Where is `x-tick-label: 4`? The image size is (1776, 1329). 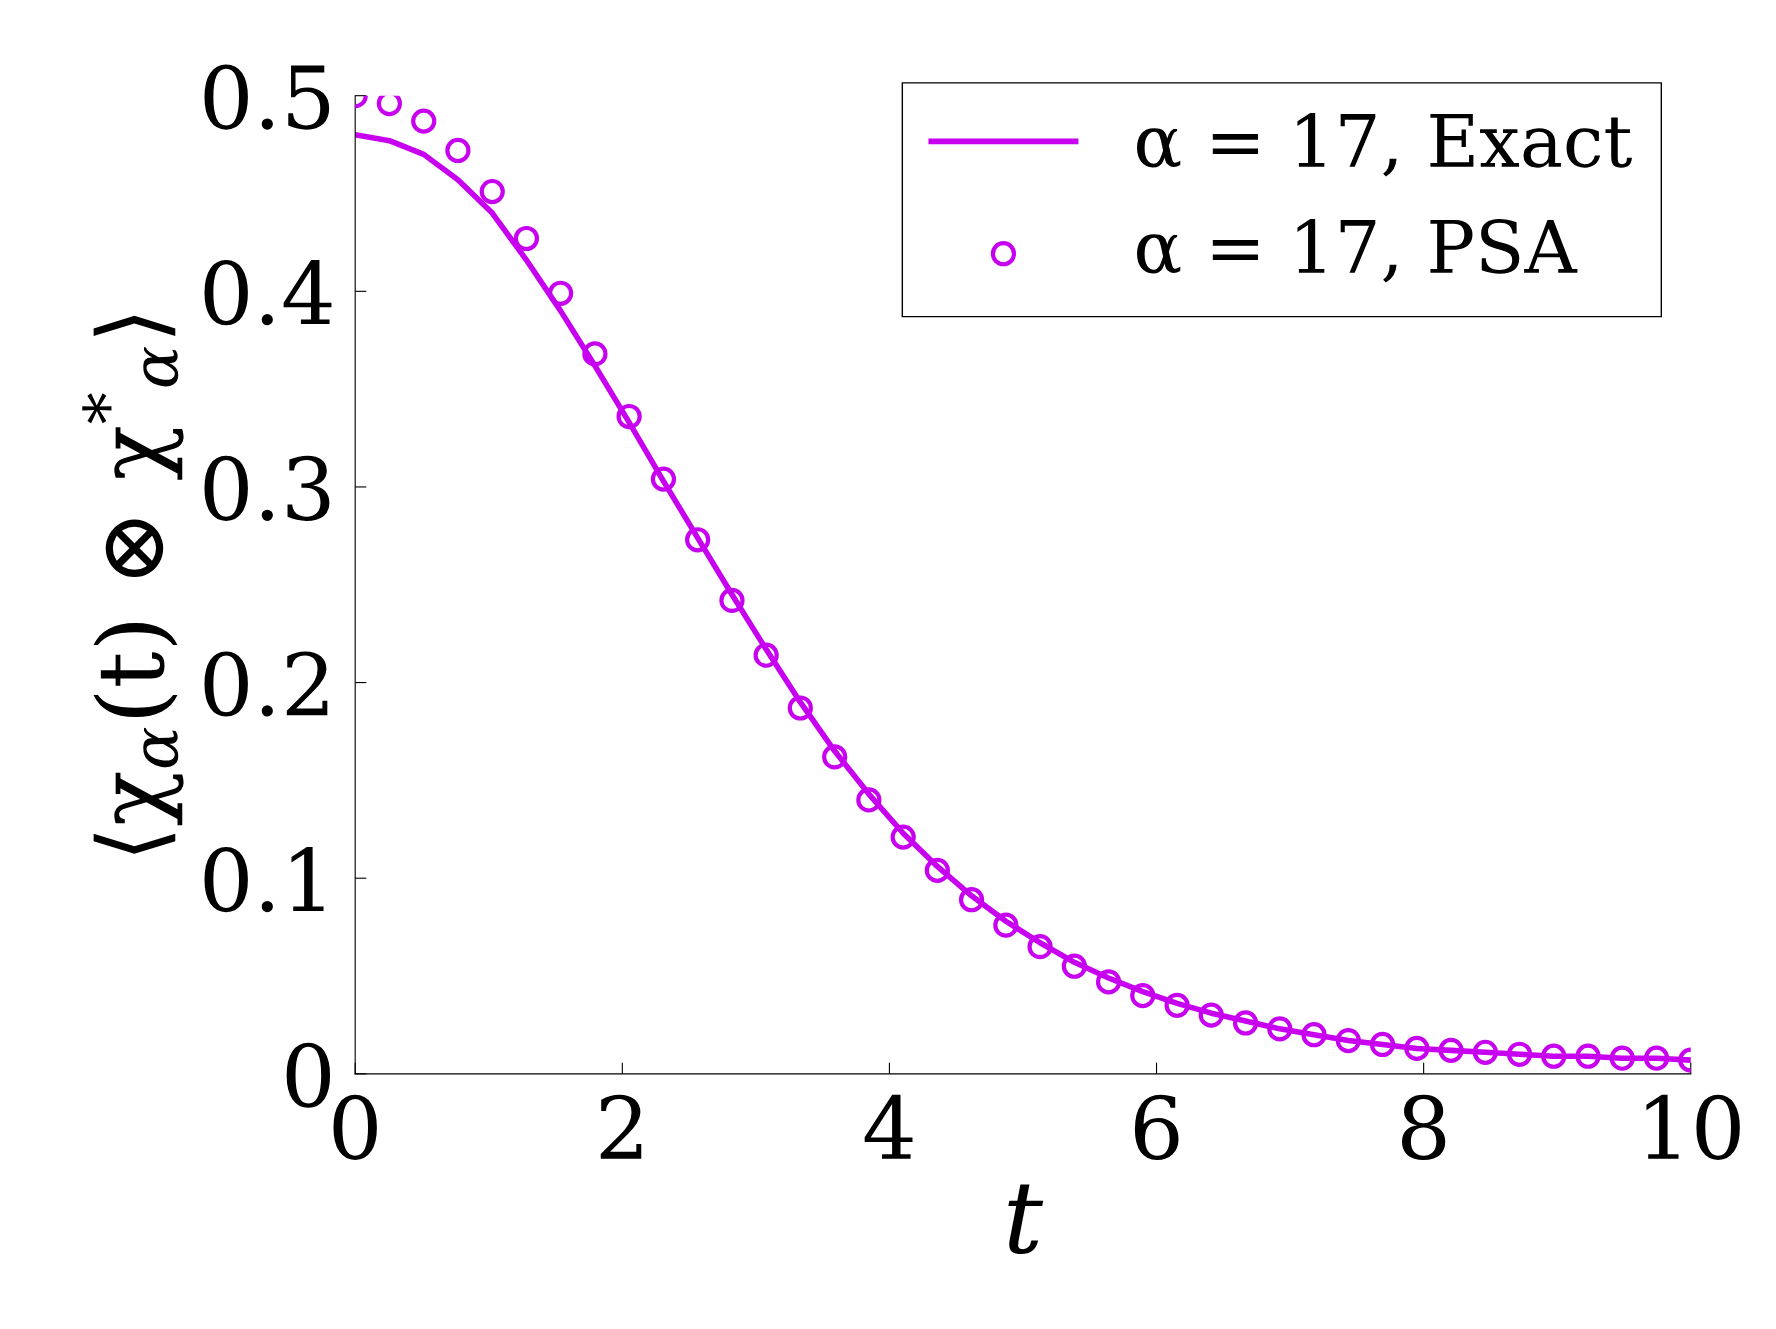
x-tick-label: 4 is located at coordinates (888, 1126).